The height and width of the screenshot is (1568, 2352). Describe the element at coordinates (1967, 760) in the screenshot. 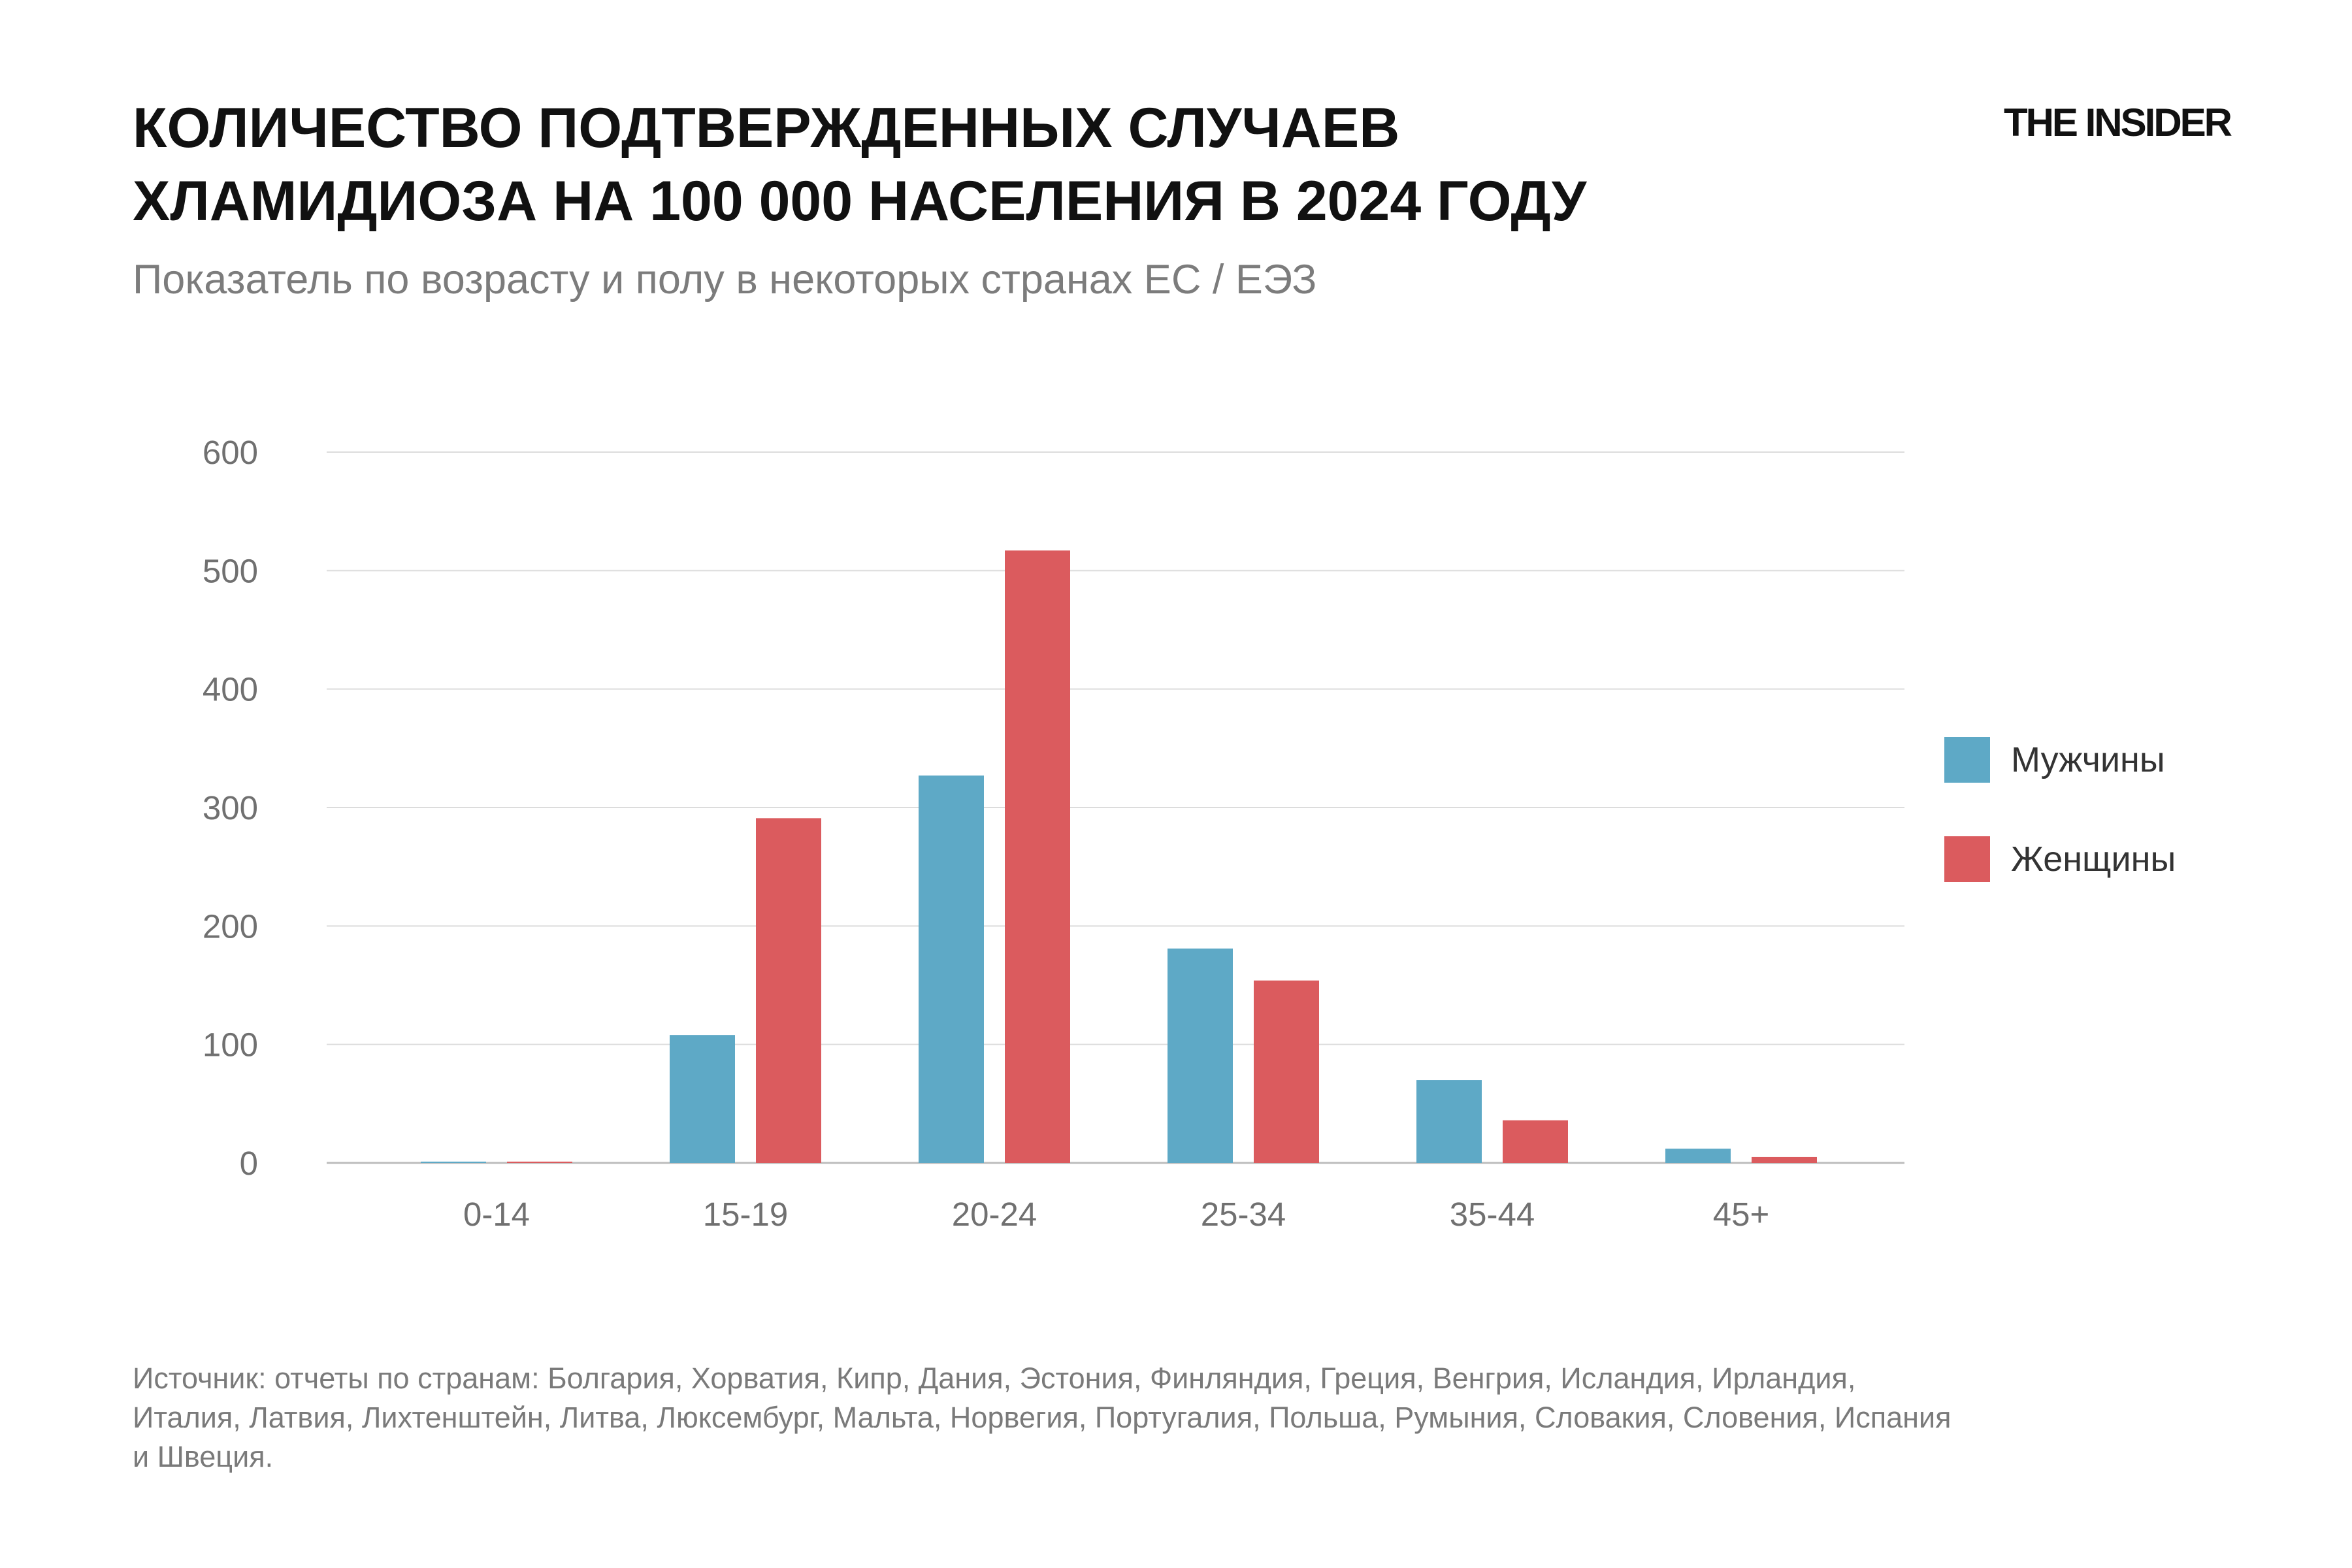

I see `legend-swatch-men` at that location.